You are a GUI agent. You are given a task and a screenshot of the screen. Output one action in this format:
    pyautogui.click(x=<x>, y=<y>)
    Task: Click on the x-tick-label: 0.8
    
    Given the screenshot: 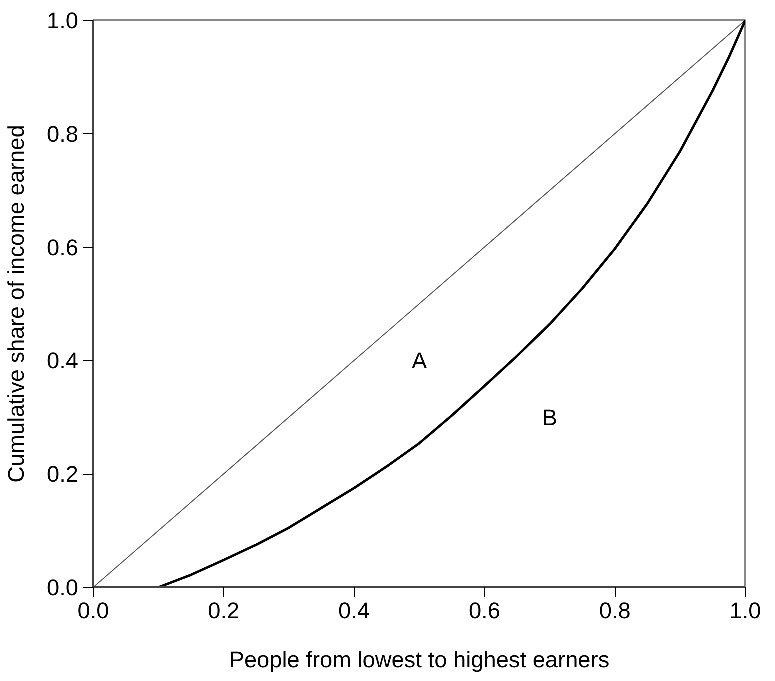 What is the action you would take?
    pyautogui.click(x=615, y=611)
    